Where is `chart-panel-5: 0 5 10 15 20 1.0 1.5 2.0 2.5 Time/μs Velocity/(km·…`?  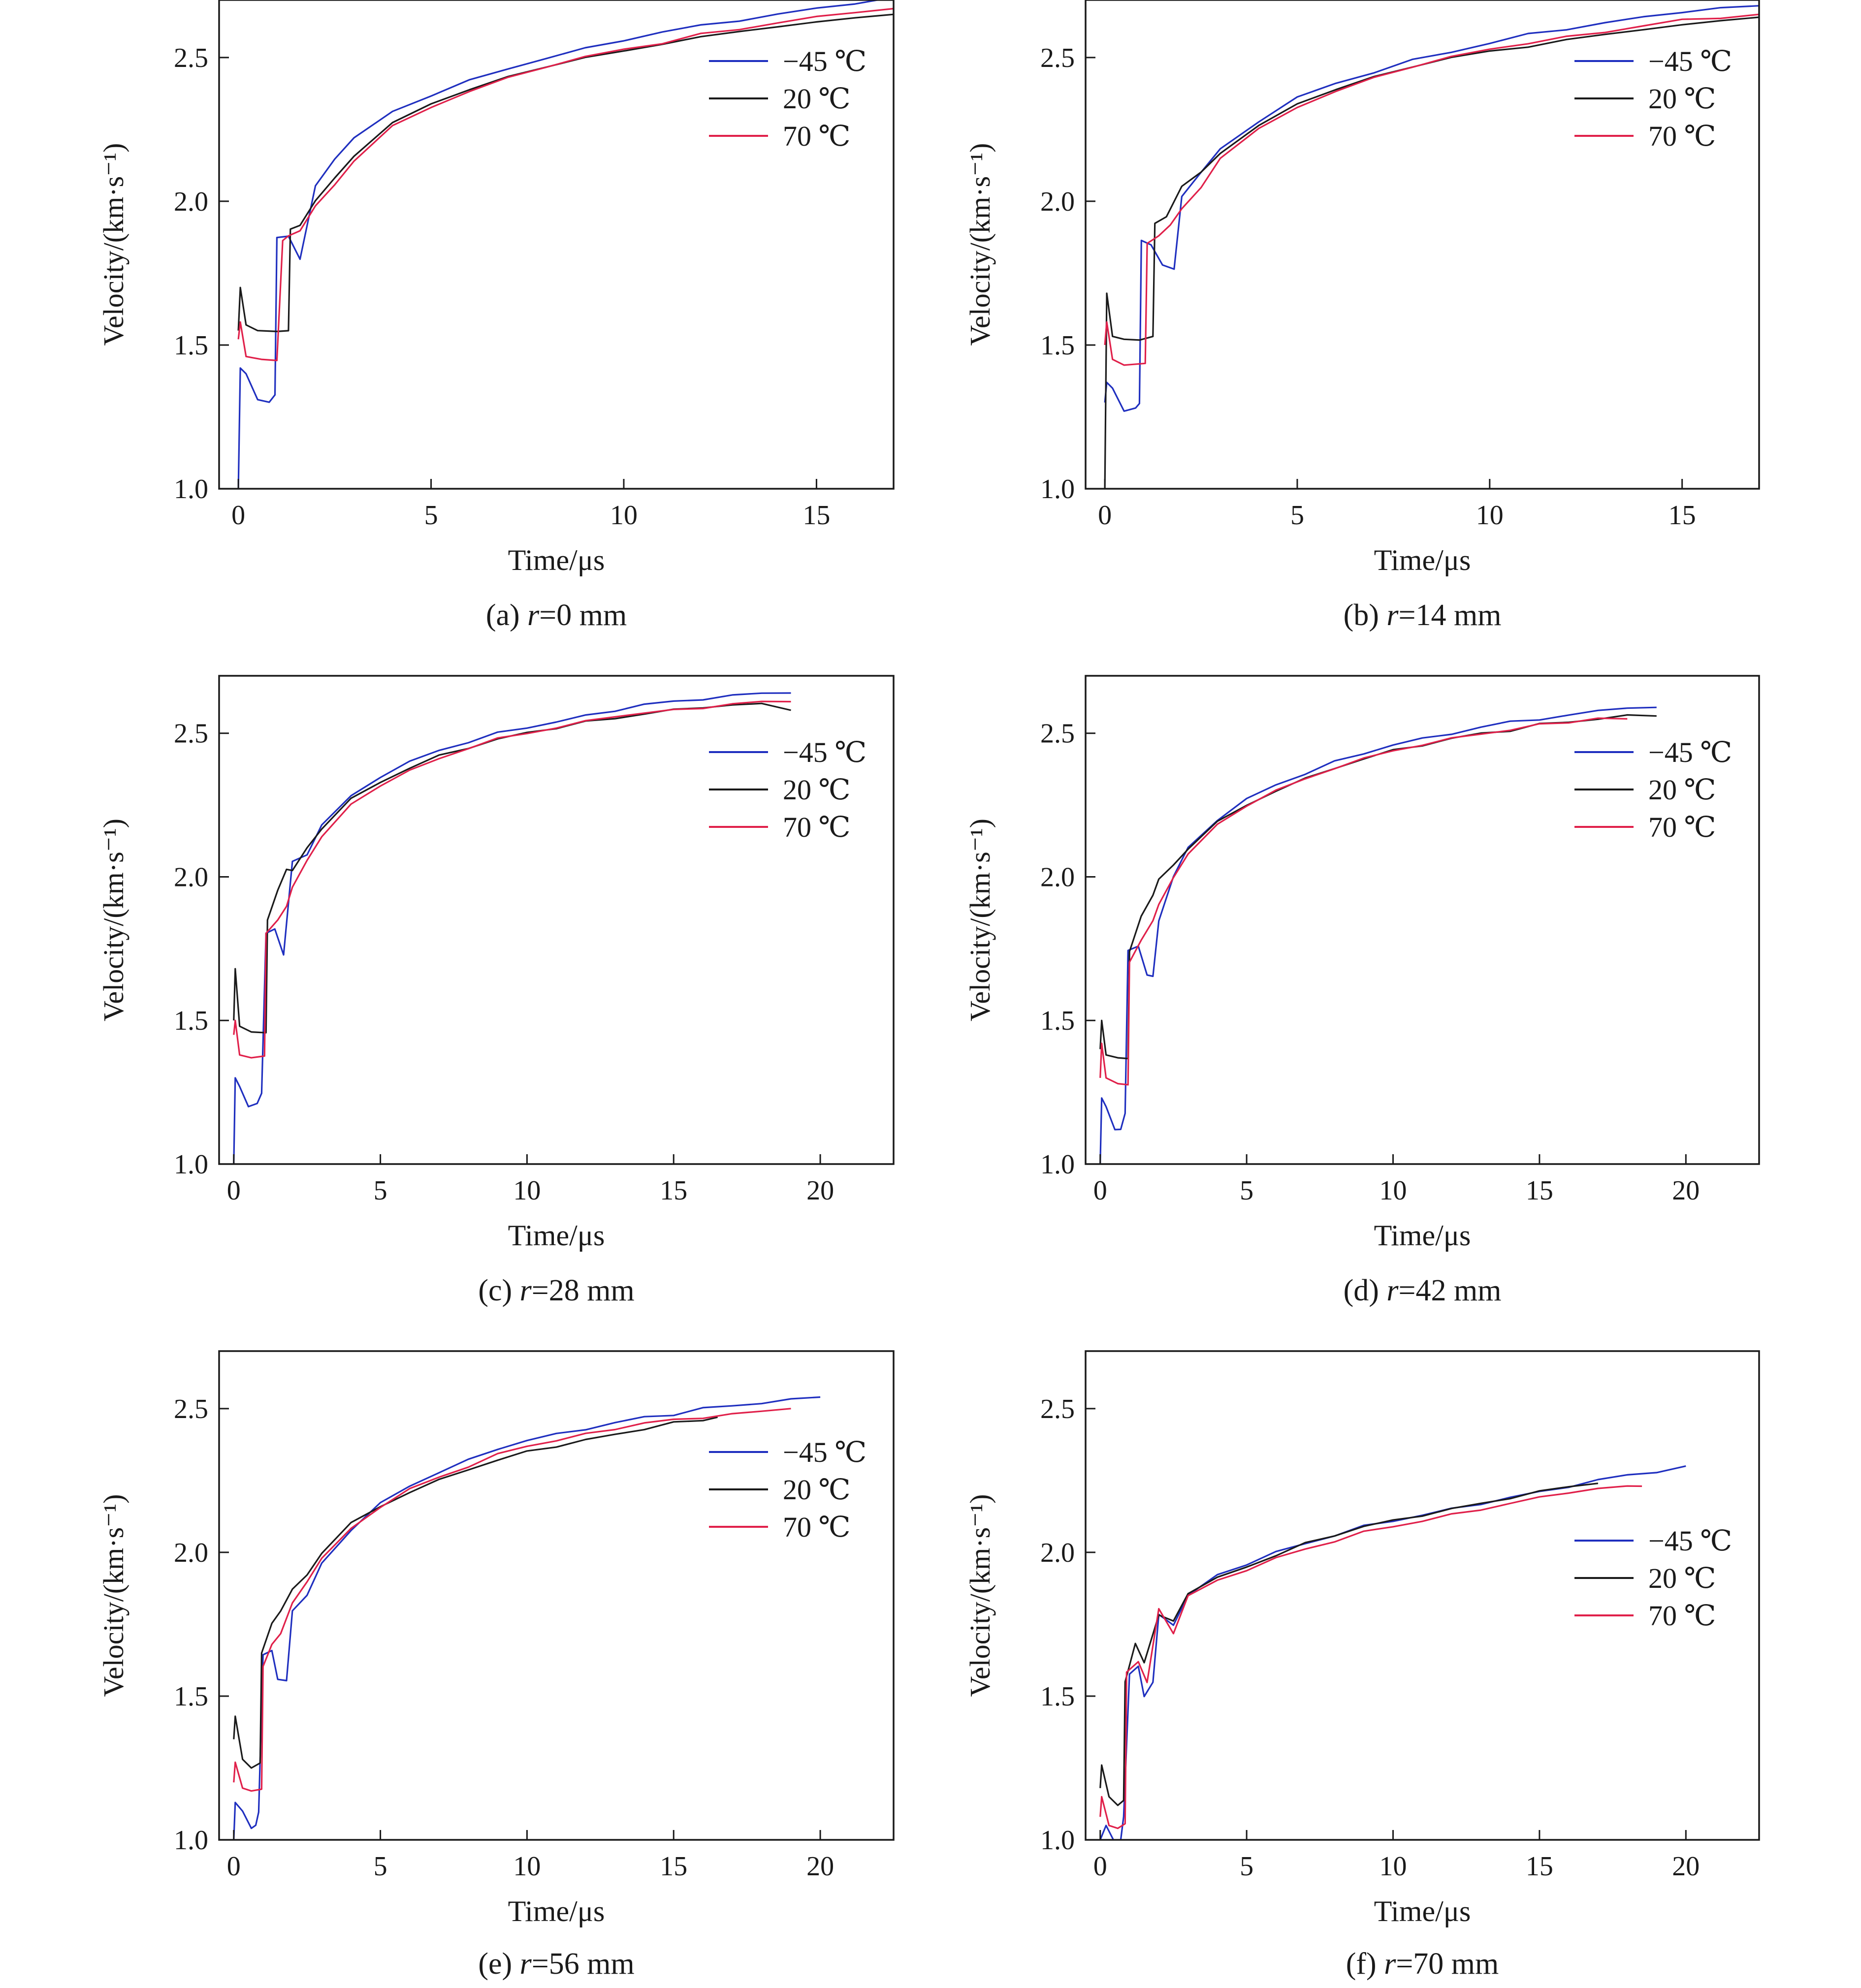
chart-panel-5: 0 5 10 15 20 1.0 1.5 2.0 2.5 Time/μs Velocity/(km·… is located at coordinates (496, 1665).